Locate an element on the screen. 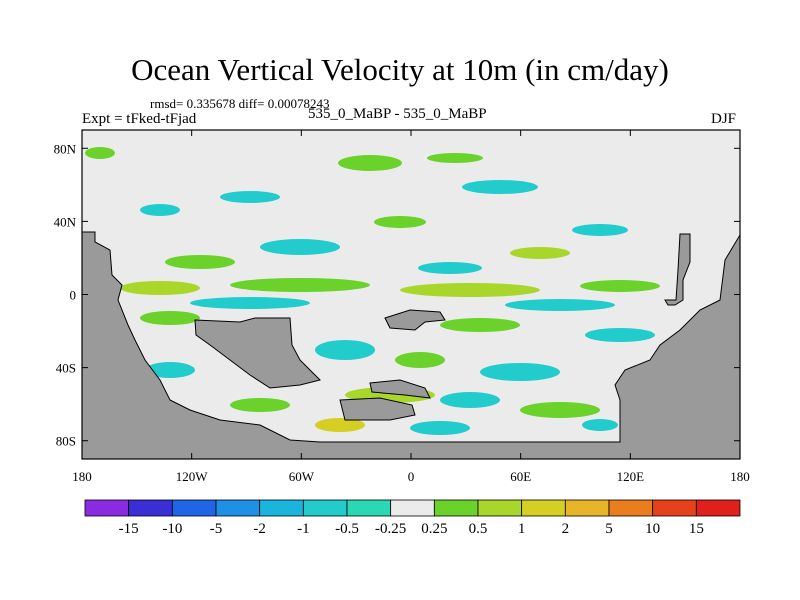  colorbar-label: 0.25 is located at coordinates (434, 529).